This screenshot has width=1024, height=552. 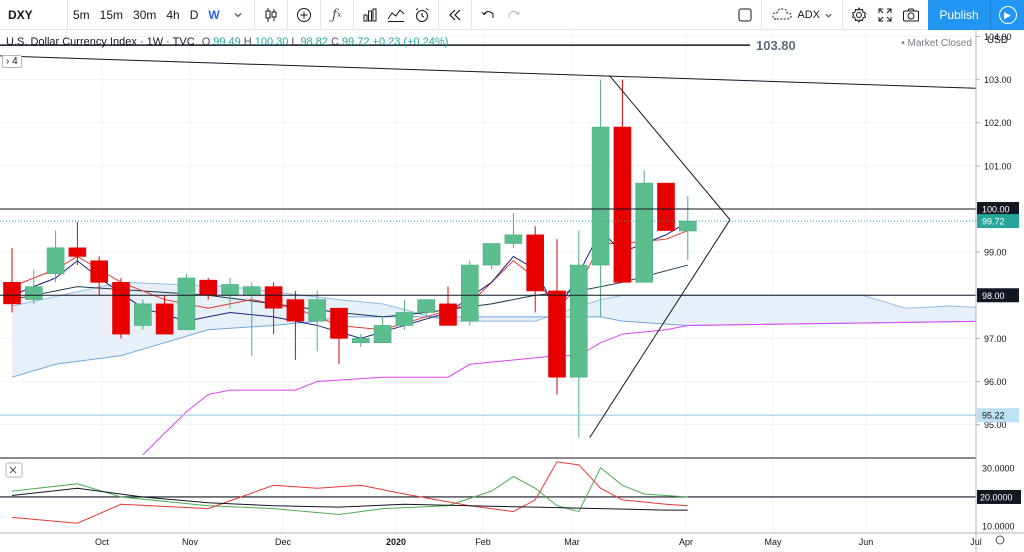 What do you see at coordinates (81, 14) in the screenshot?
I see `timeframe-5m: 5m` at bounding box center [81, 14].